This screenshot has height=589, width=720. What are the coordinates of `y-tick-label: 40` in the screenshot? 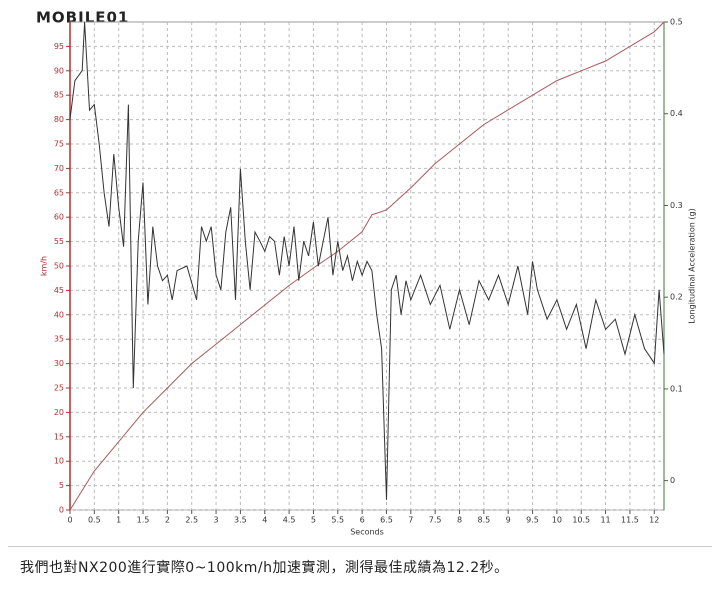 It's located at (59, 314).